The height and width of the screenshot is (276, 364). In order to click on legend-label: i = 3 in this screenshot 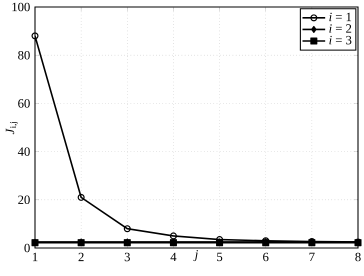, I will do `click(340, 40)`.